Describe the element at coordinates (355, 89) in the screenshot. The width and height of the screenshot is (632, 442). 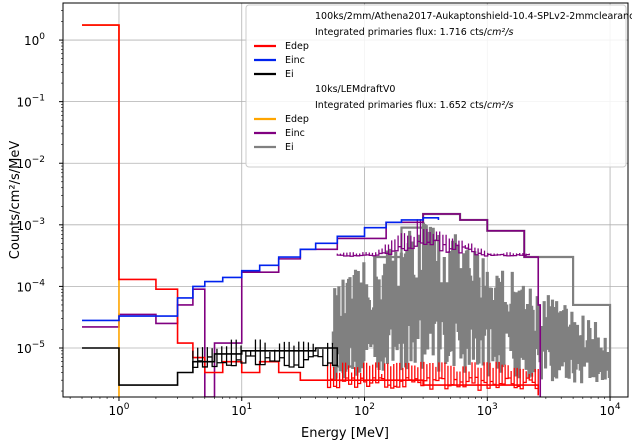
I see `legend-group-title: 10ks/LEMdraftV0` at that location.